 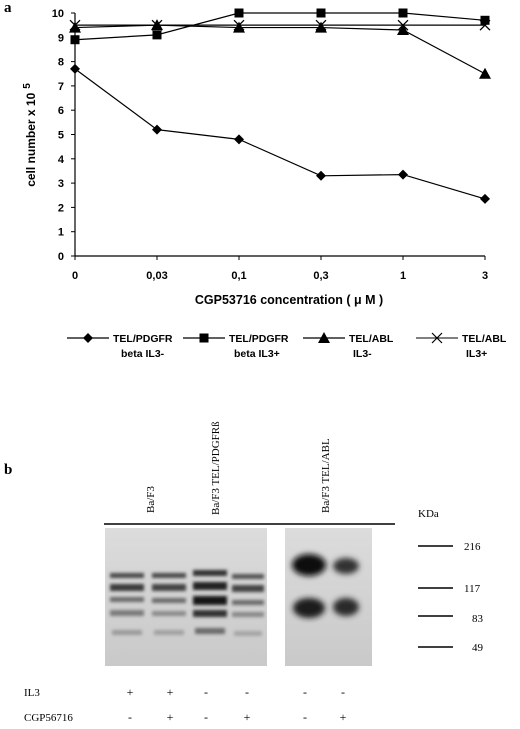 I want to click on y-tick-label: 3, so click(x=61, y=184).